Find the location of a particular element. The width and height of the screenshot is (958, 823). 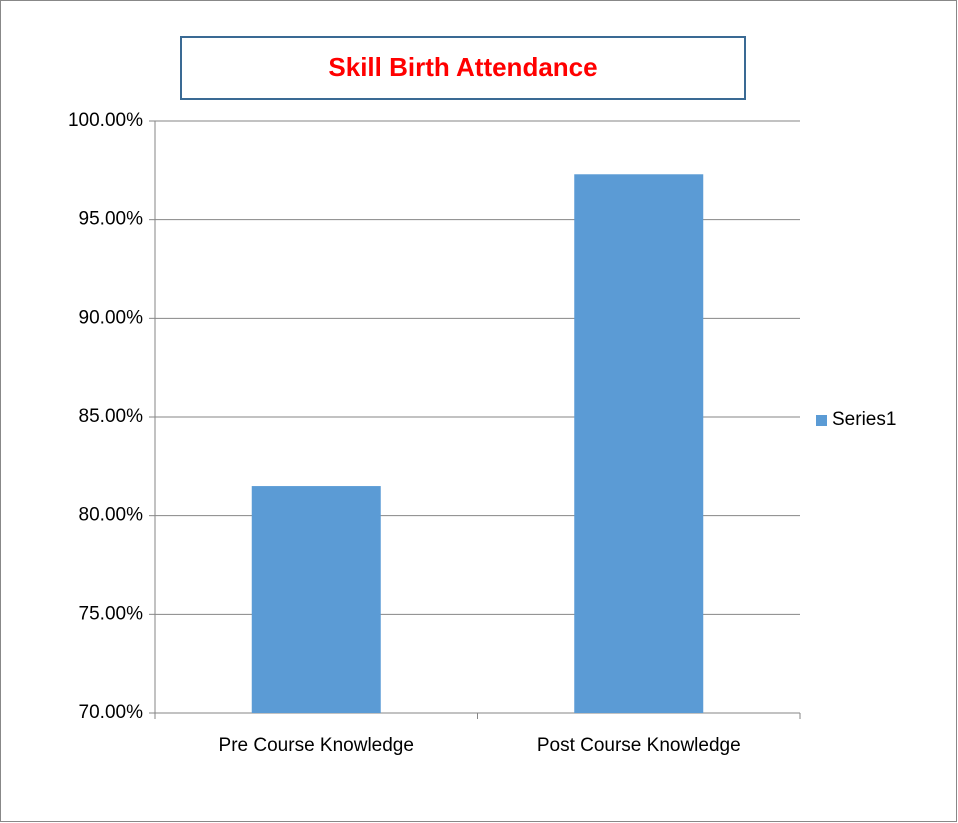

y-tick-label: 90.00% is located at coordinates (111, 317).